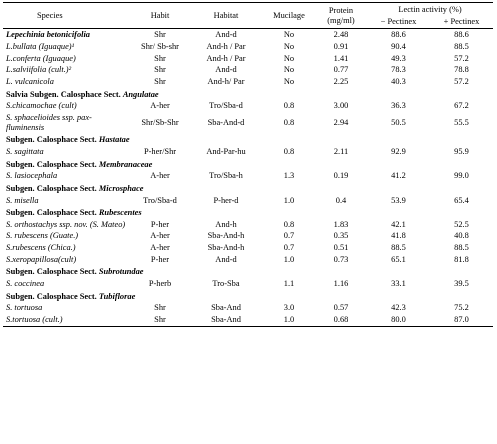 The image size is (497, 444). I want to click on section-name: Hastatae, so click(114, 140).